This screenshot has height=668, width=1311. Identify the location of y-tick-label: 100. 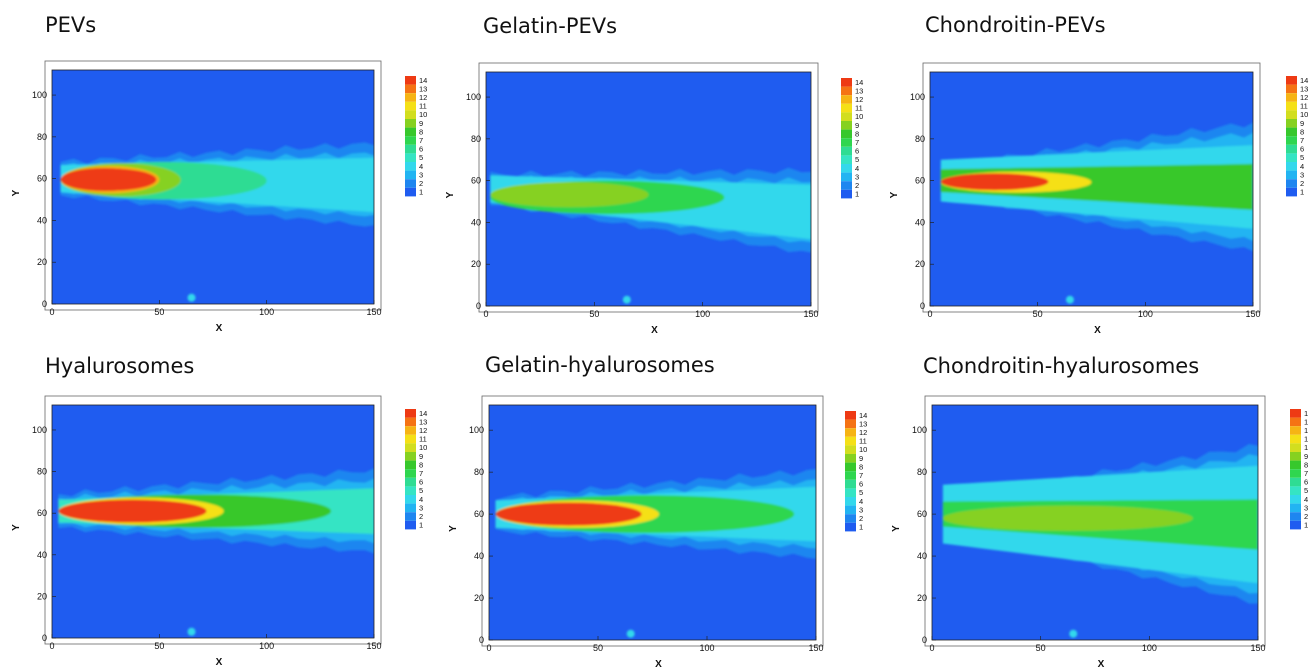
(917, 97).